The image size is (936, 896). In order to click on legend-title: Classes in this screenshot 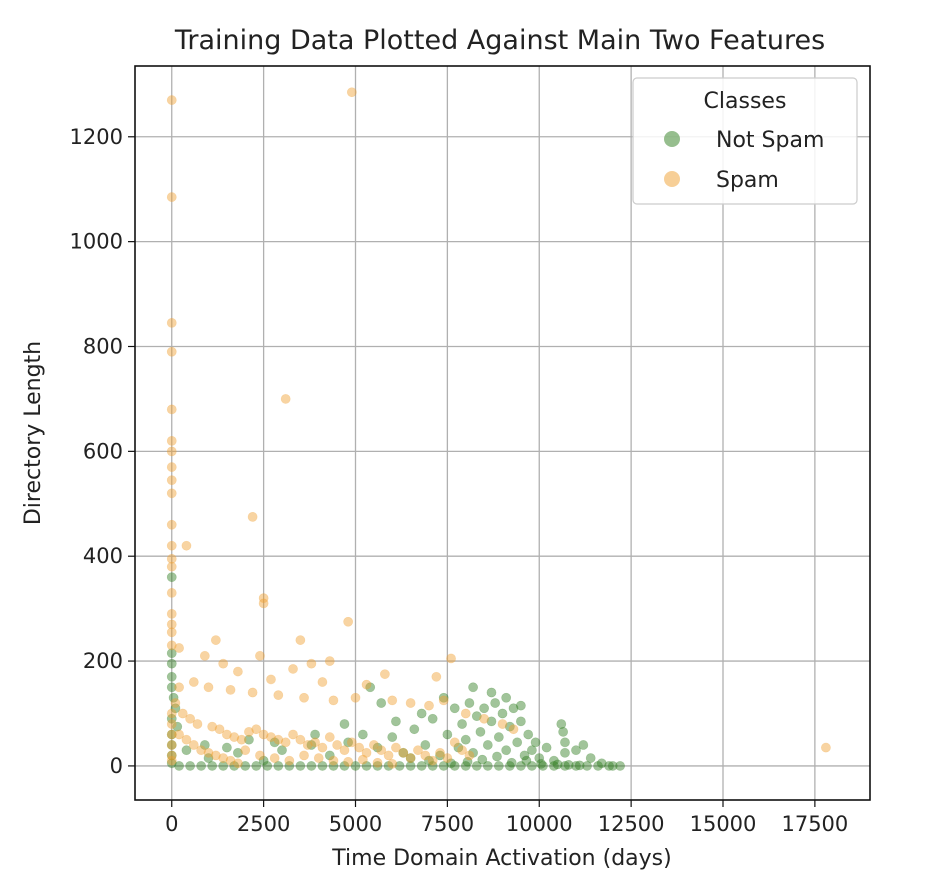, I will do `click(745, 101)`.